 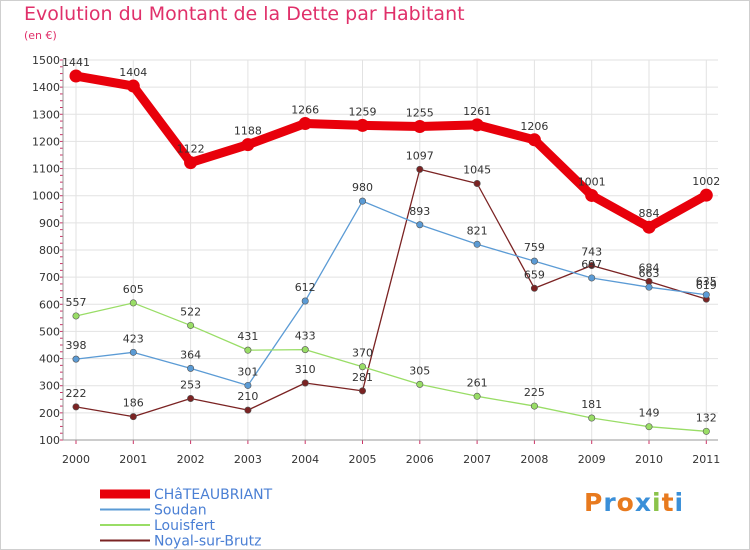 I want to click on data-label: 612, so click(x=305, y=287).